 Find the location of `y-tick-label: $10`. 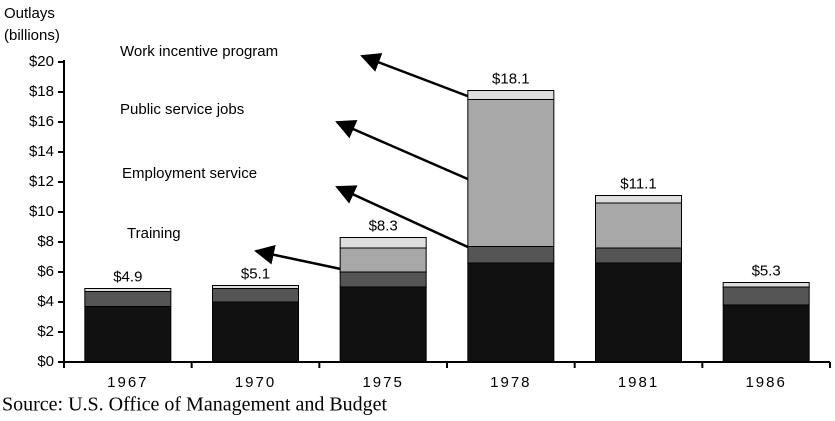

y-tick-label: $10 is located at coordinates (41, 211).